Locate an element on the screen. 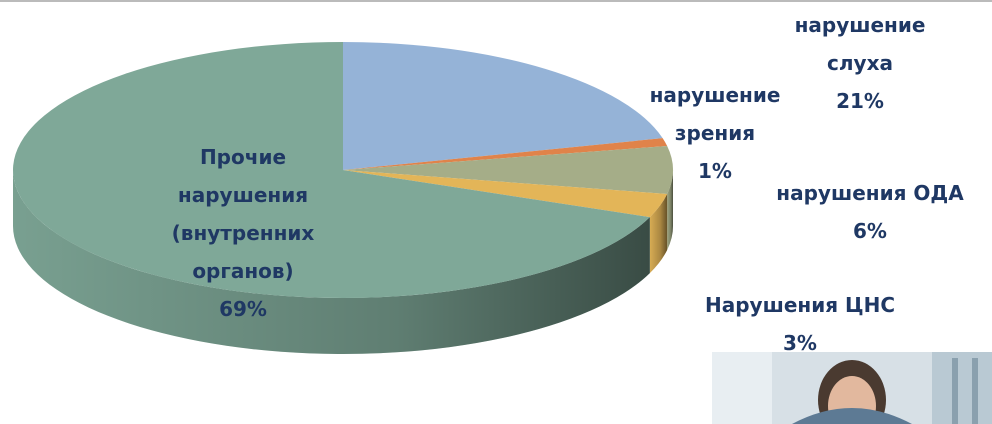 The image size is (992, 424). data-label: нарушение зрения 1% is located at coordinates (715, 133).